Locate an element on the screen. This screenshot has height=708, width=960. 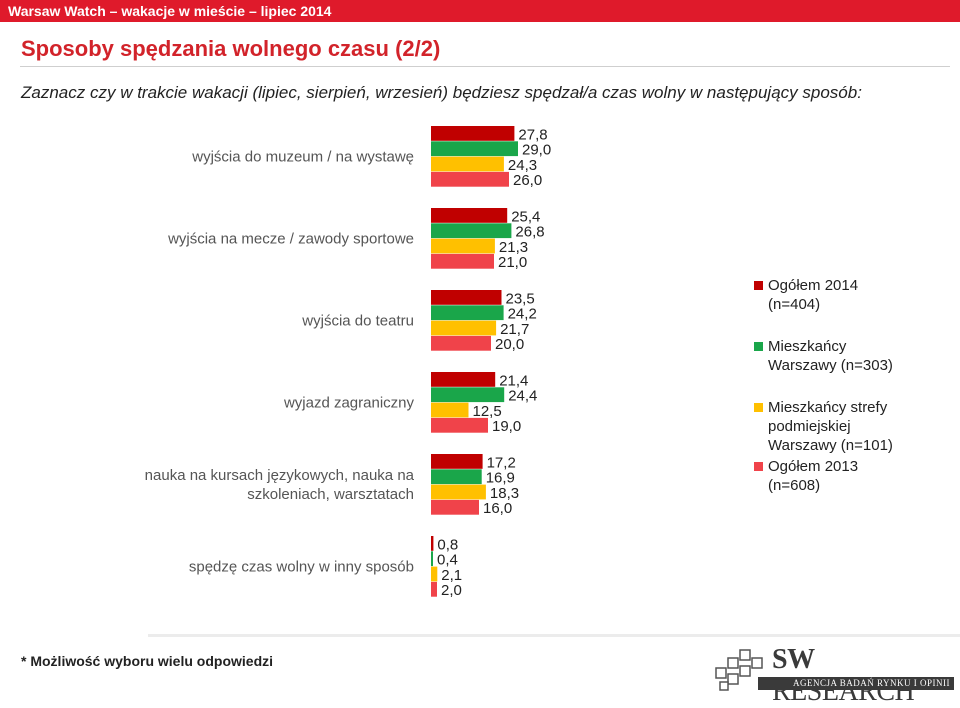
data-label: 16,9 is located at coordinates (500, 478).